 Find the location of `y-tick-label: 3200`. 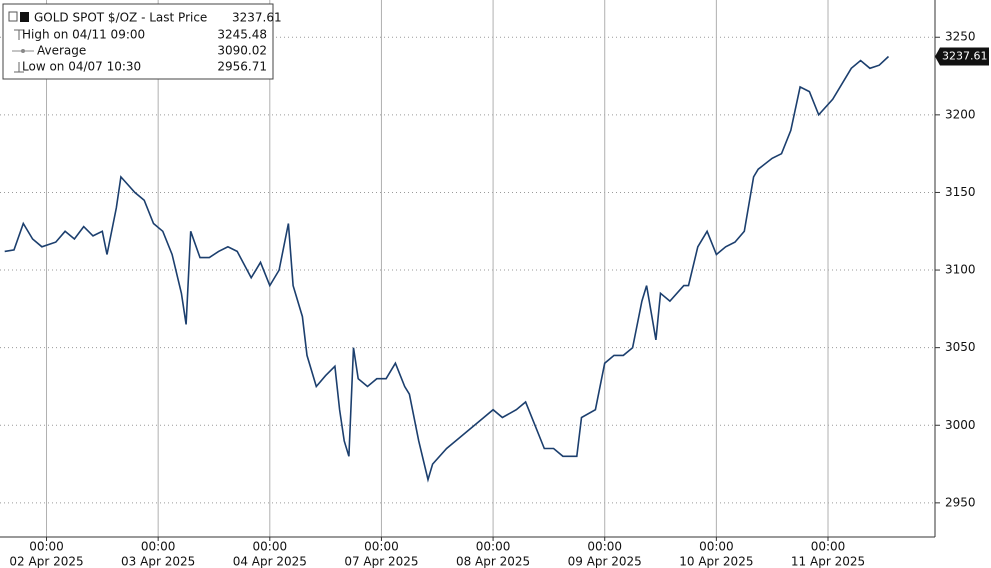

y-tick-label: 3200 is located at coordinates (960, 114).